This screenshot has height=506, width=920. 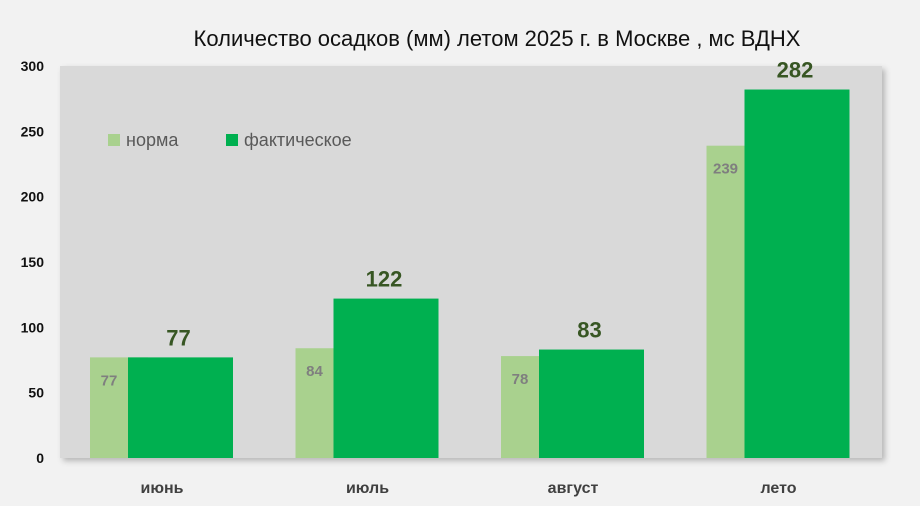 What do you see at coordinates (109, 380) in the screenshot?
I see `data-label-norm: 77` at bounding box center [109, 380].